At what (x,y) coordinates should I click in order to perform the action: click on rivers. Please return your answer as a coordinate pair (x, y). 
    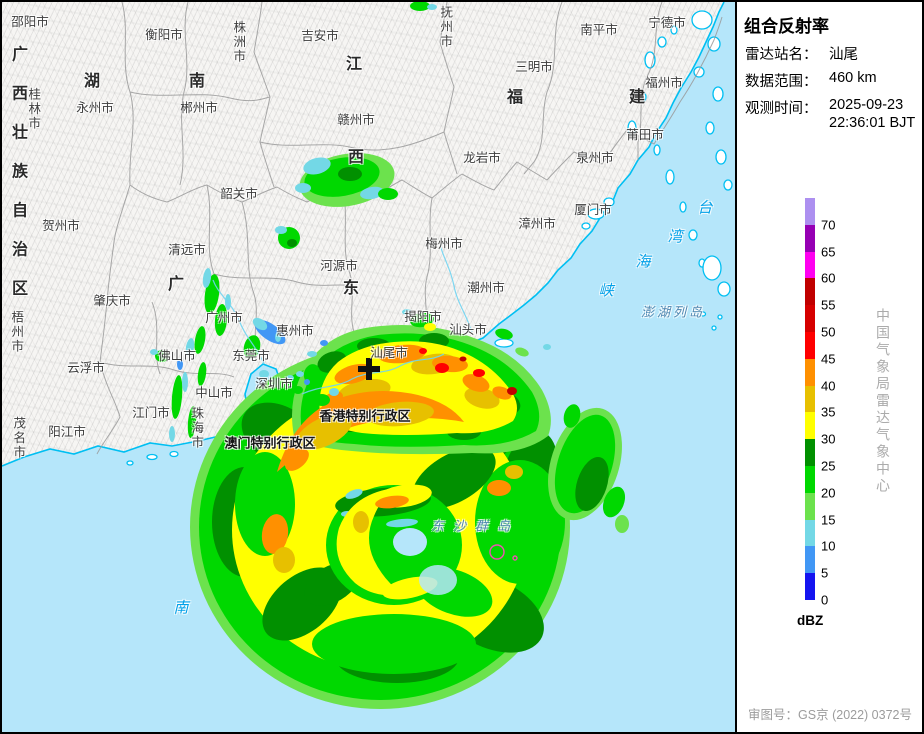
    Looking at the image, I should click on (342, 319).